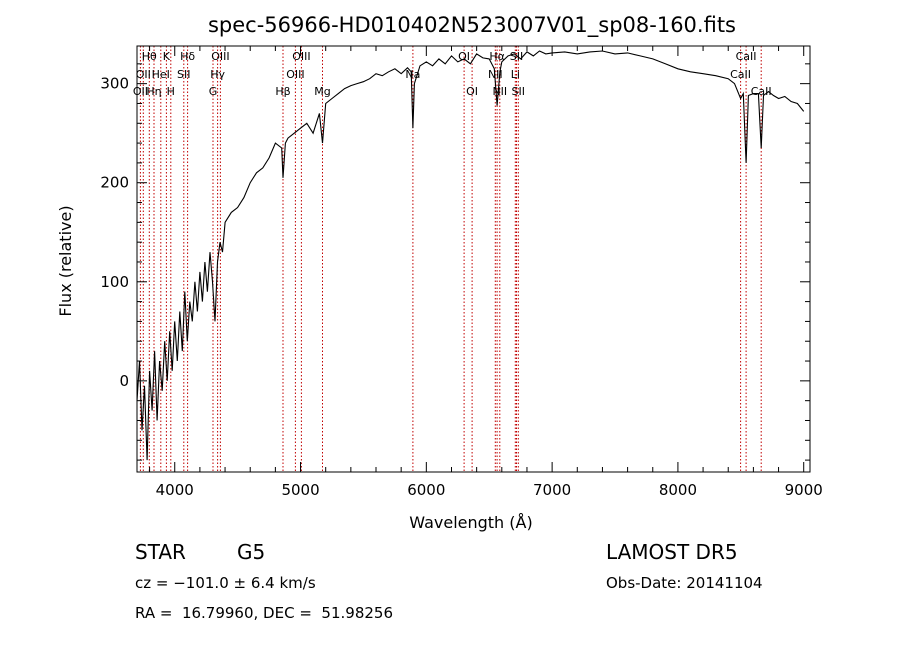  Describe the element at coordinates (149, 56) in the screenshot. I see `spectral-line-label: Hθ` at that location.